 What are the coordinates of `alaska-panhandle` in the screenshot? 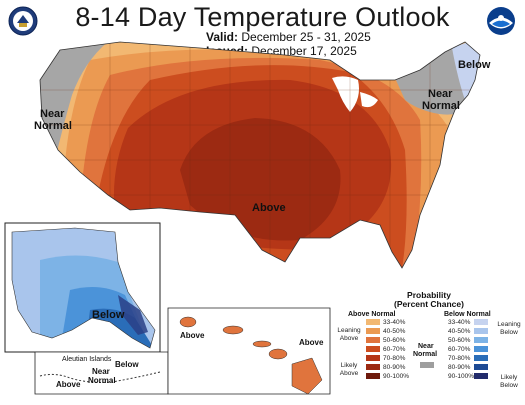 It's located at (133, 315).